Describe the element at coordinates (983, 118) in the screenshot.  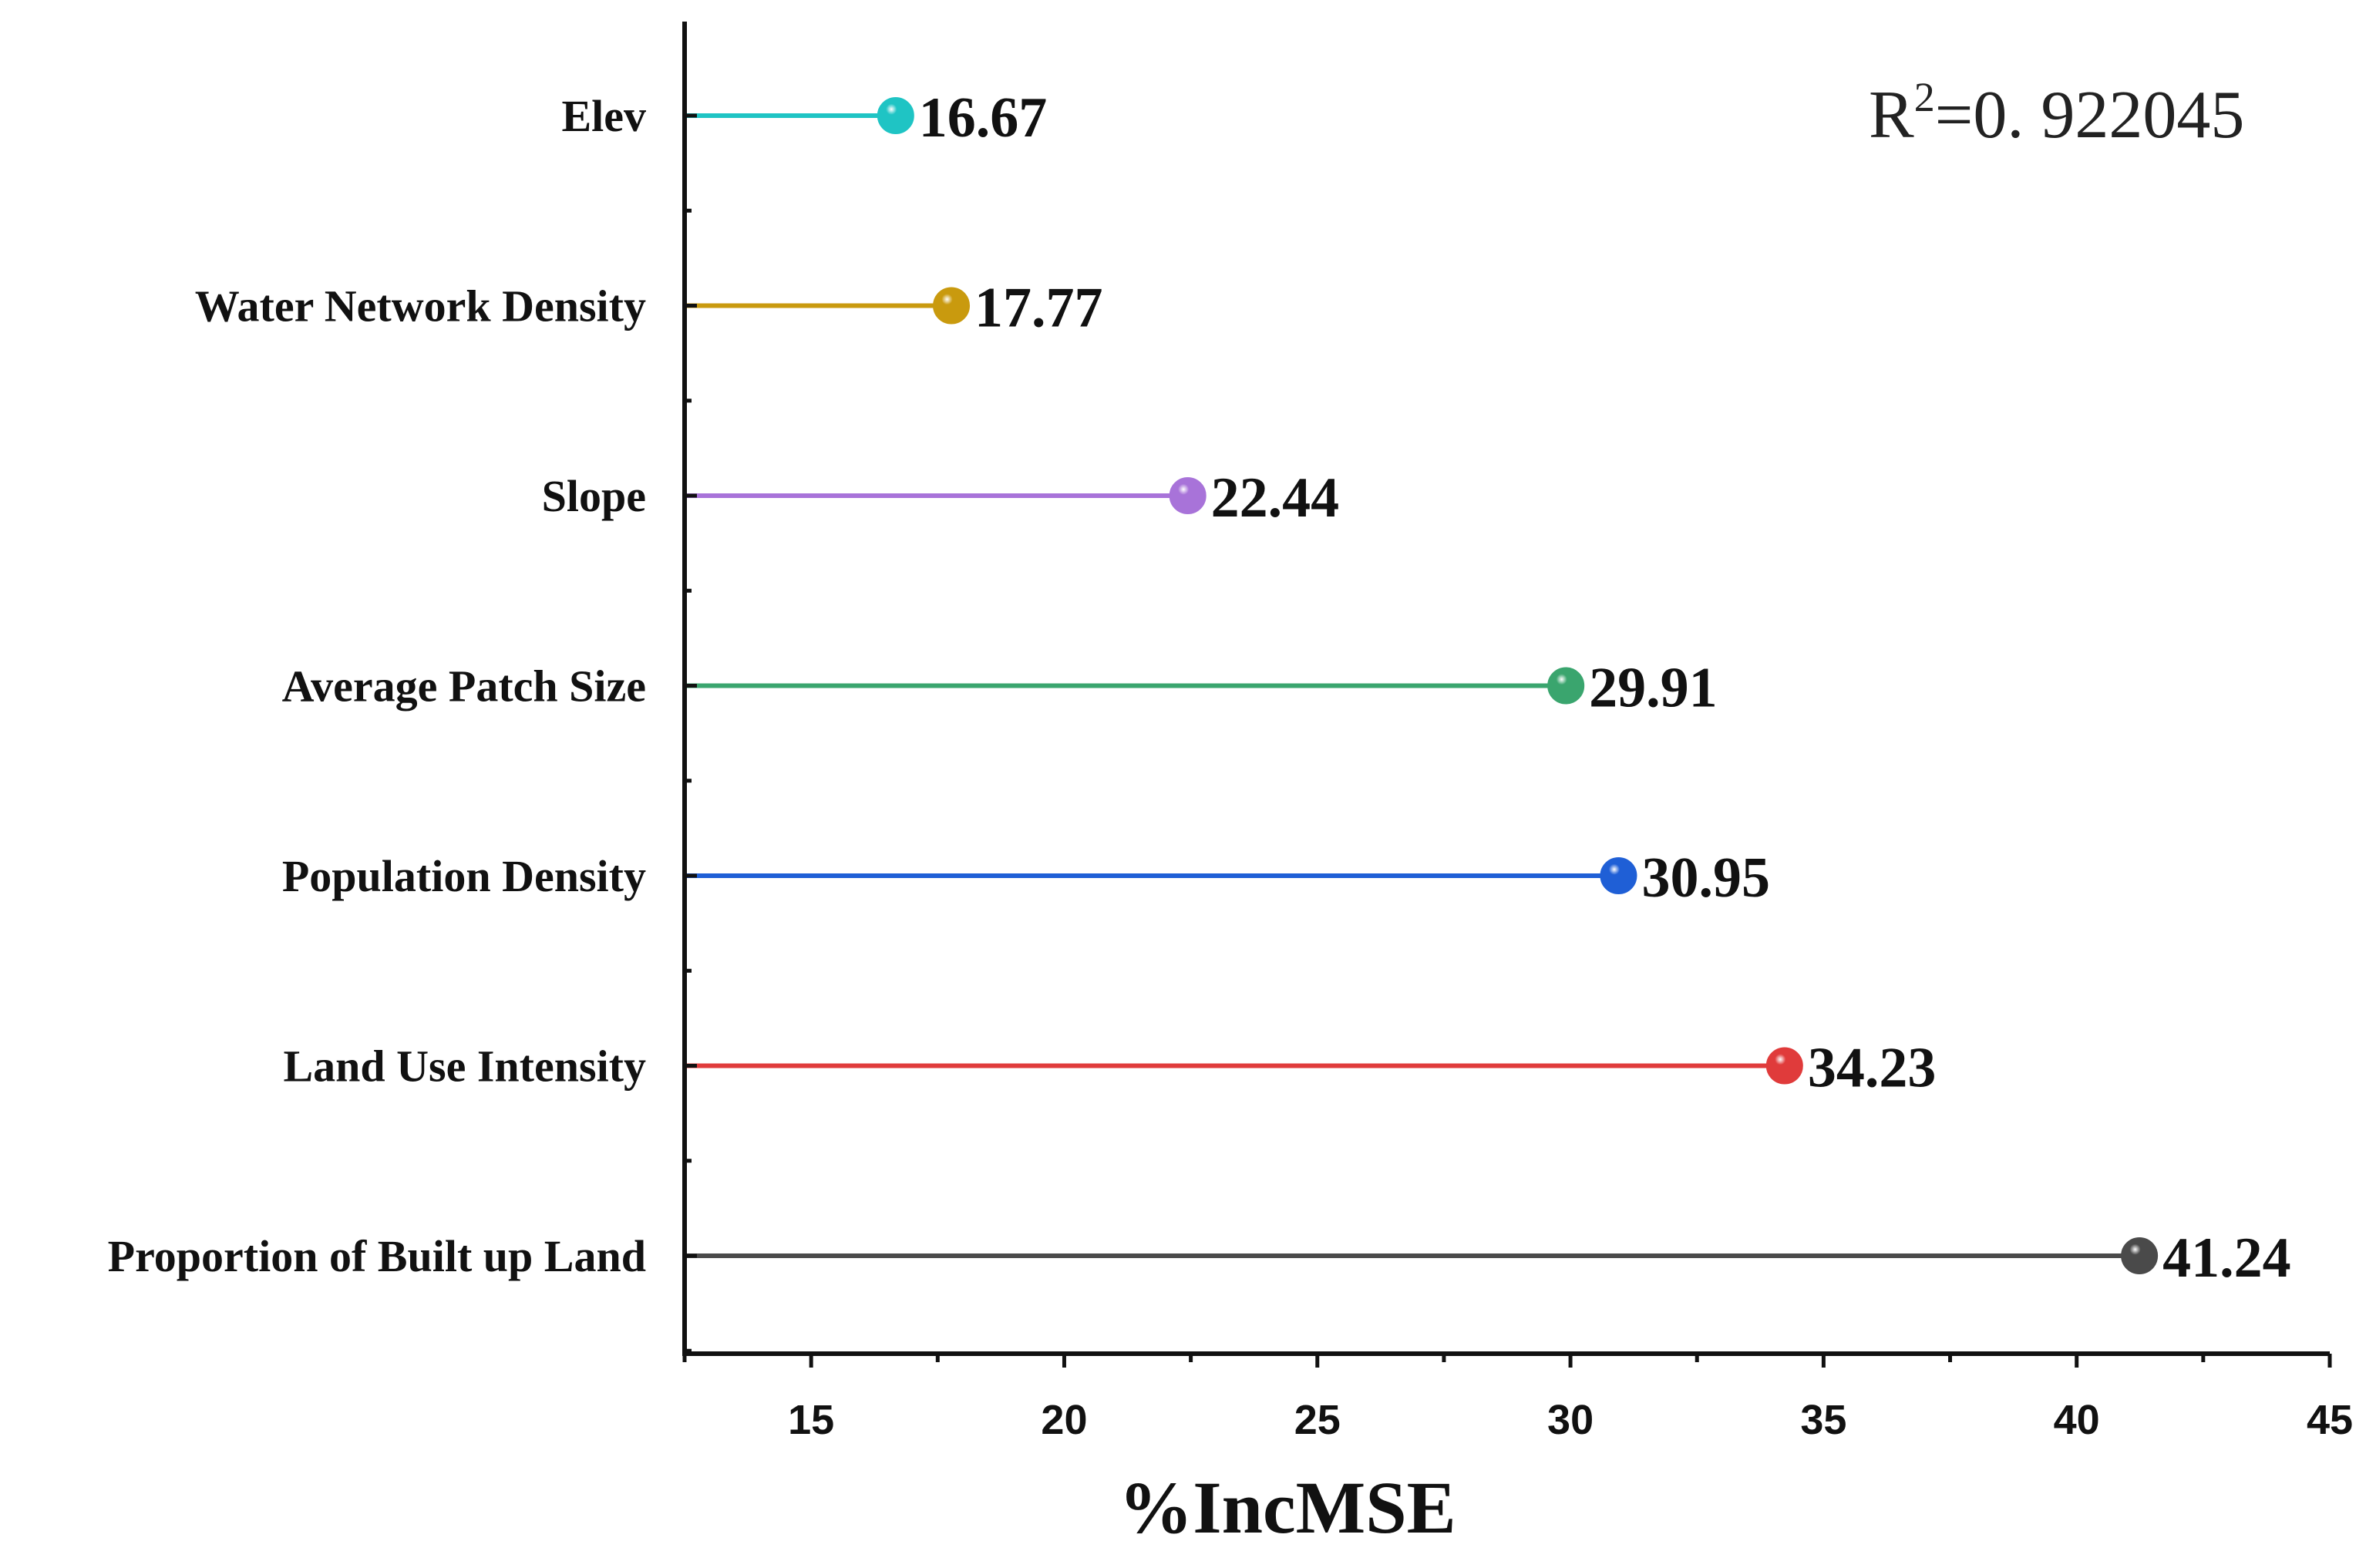
I see `value-label: 16.67` at that location.